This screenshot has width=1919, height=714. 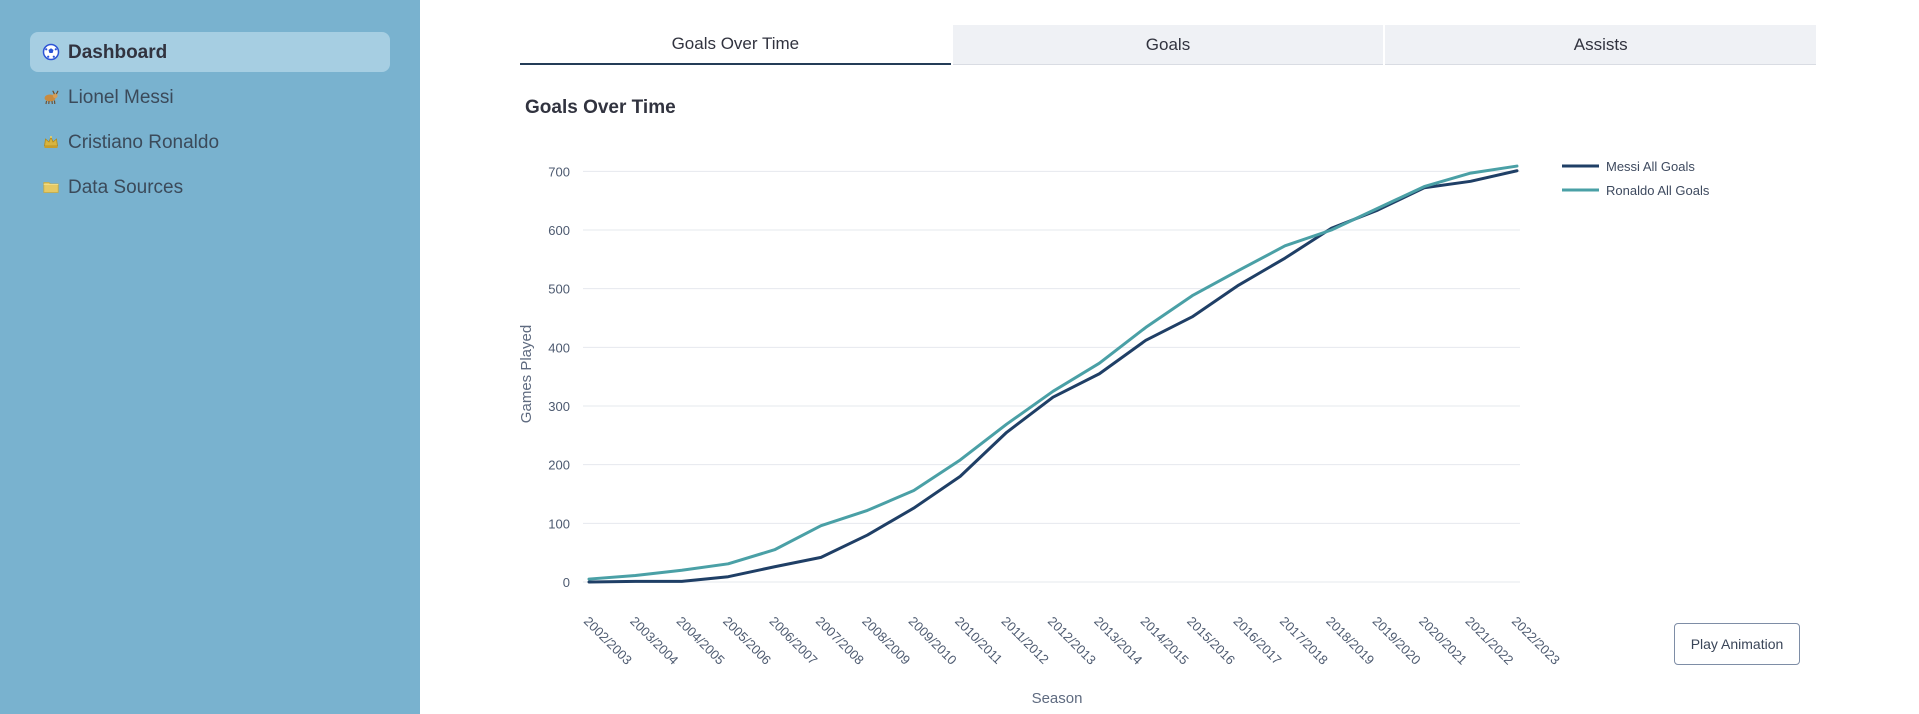 What do you see at coordinates (886, 641) in the screenshot?
I see `x-tick-label: 2008/2009` at bounding box center [886, 641].